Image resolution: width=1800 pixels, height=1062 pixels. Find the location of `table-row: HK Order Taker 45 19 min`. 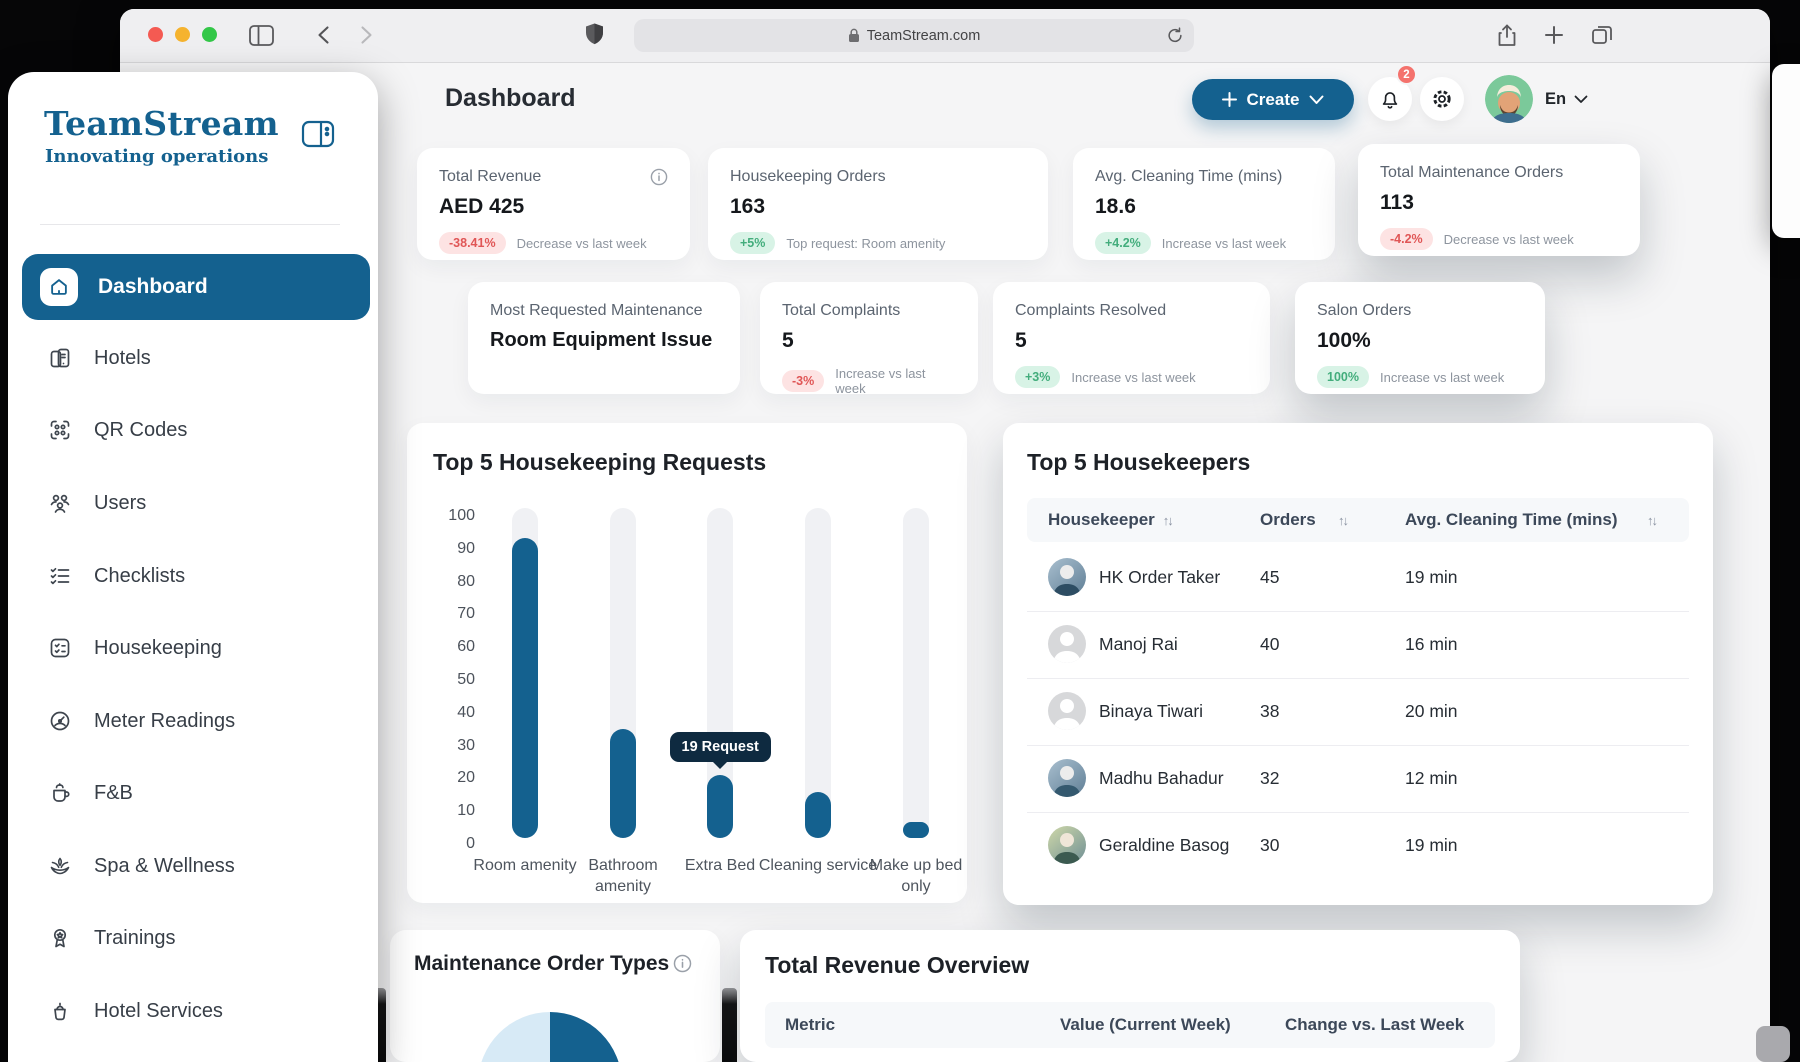

table-row: HK Order Taker 45 19 min is located at coordinates (1368, 577).